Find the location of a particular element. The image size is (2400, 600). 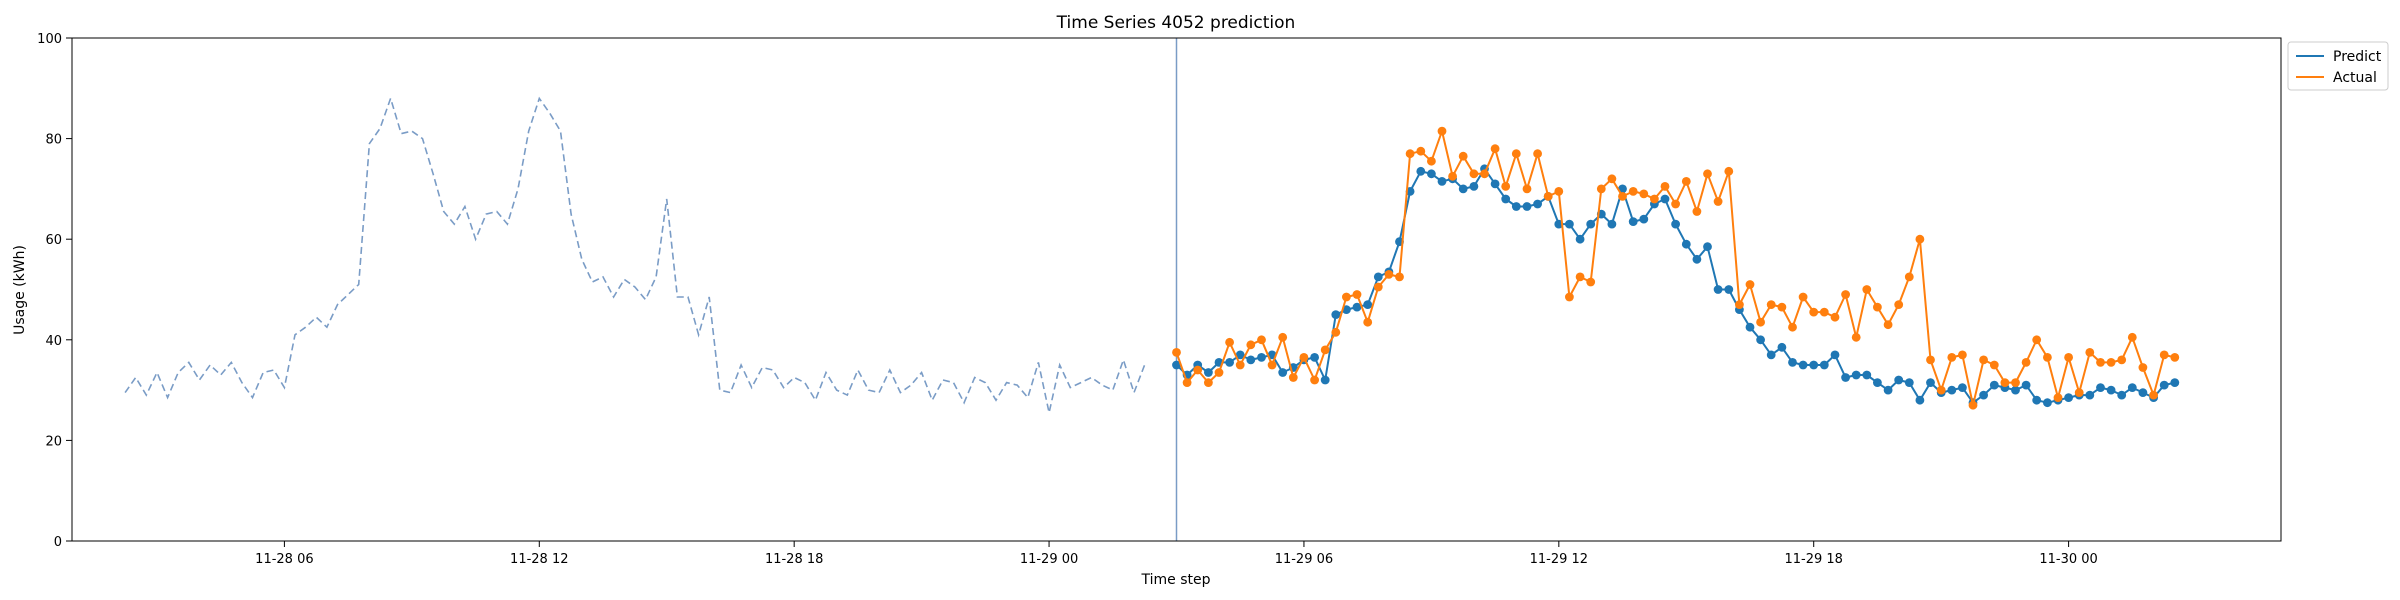

x-tick-label: 11-29 06 is located at coordinates (1304, 559).